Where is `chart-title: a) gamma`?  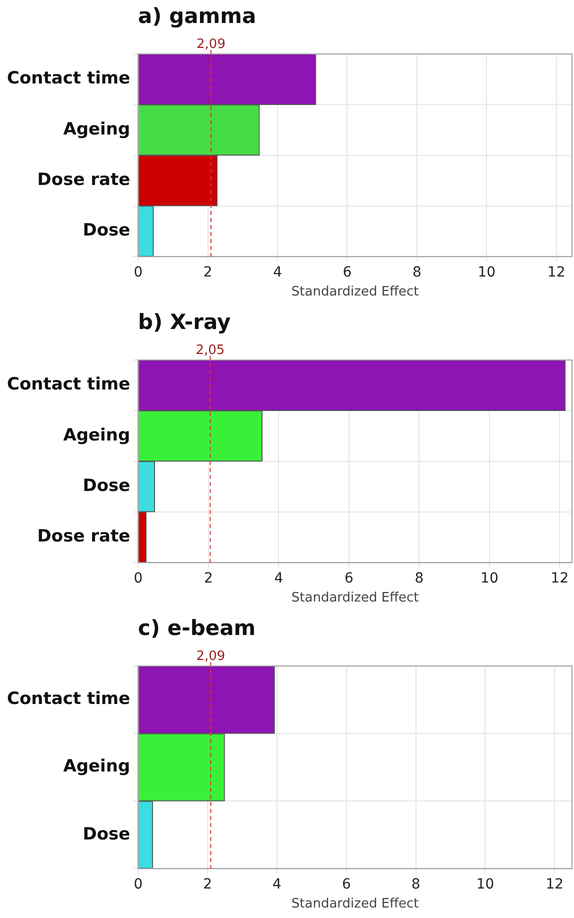
chart-title: a) gamma is located at coordinates (197, 16).